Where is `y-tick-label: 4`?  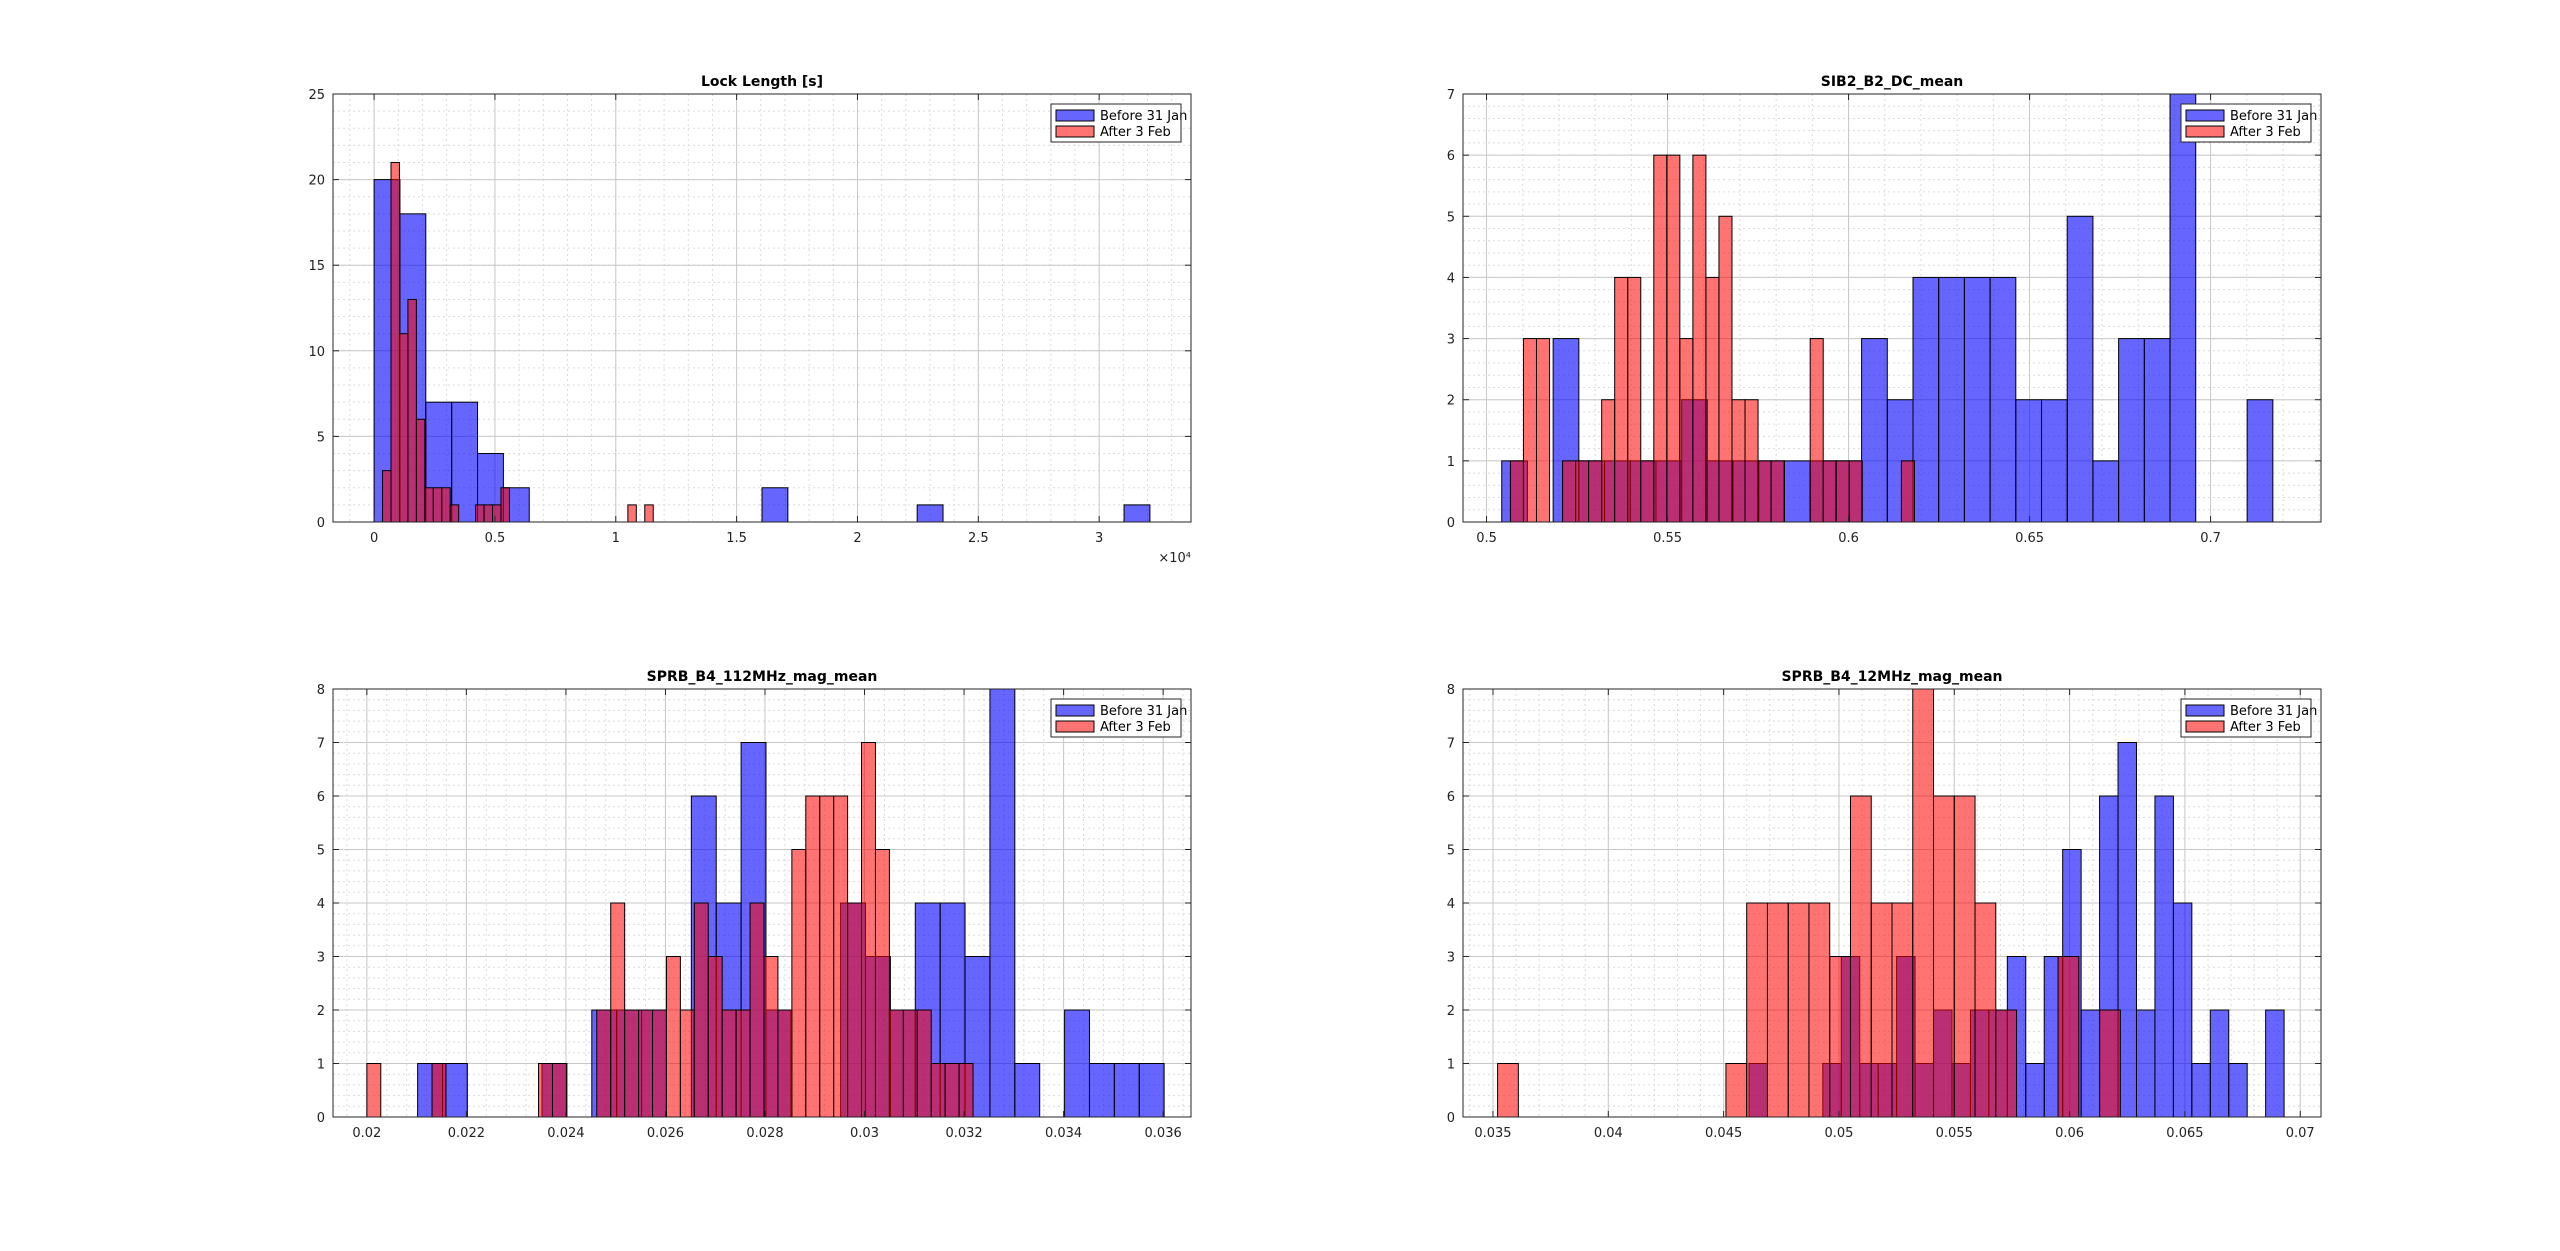 y-tick-label: 4 is located at coordinates (321, 904).